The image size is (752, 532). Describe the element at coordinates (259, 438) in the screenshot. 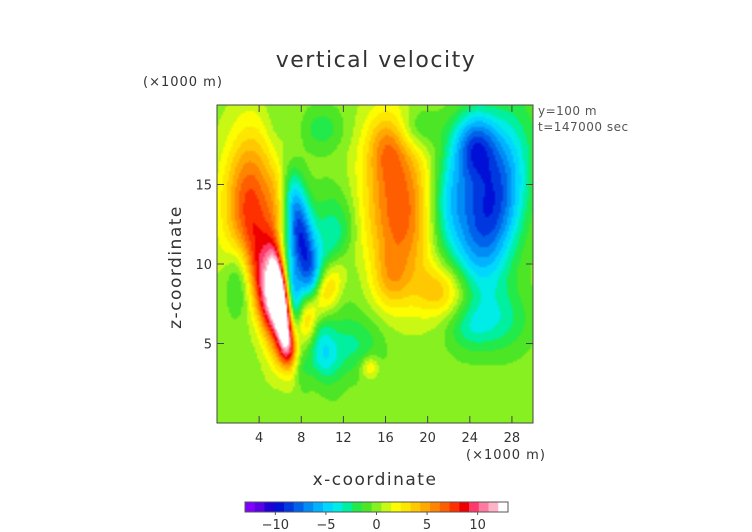

I see `x-tick-label: 4` at that location.